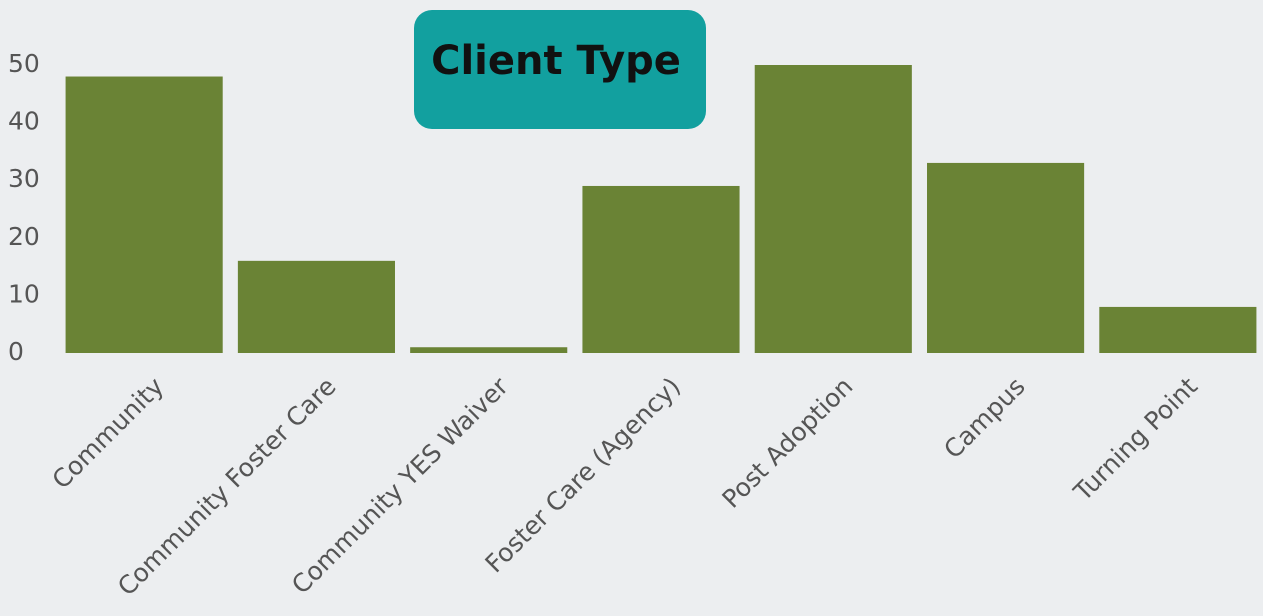 The height and width of the screenshot is (616, 1263). Describe the element at coordinates (24, 178) in the screenshot. I see `y-tick-label: 30` at that location.